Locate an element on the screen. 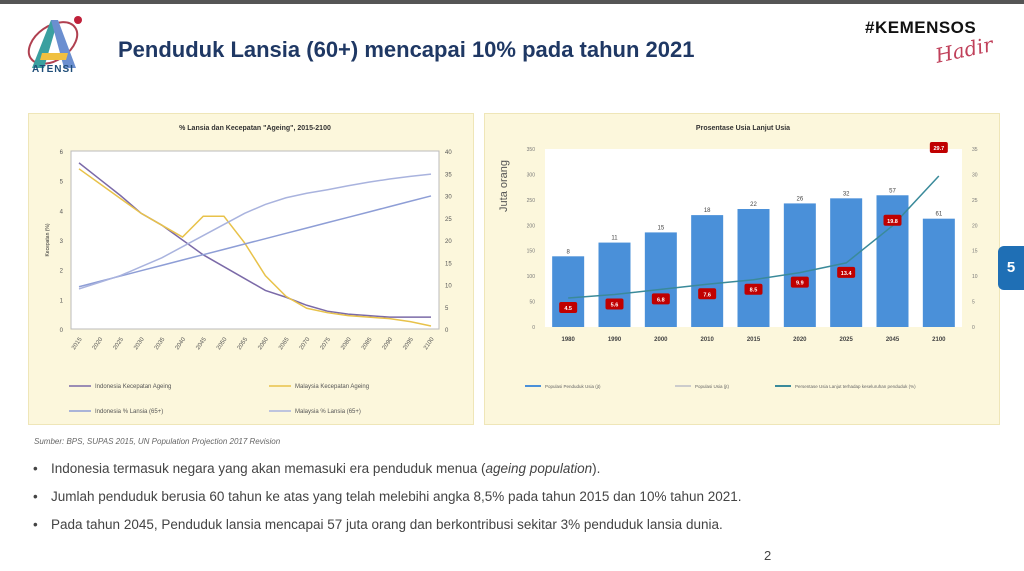  marker-label: 19.8 is located at coordinates (892, 222).